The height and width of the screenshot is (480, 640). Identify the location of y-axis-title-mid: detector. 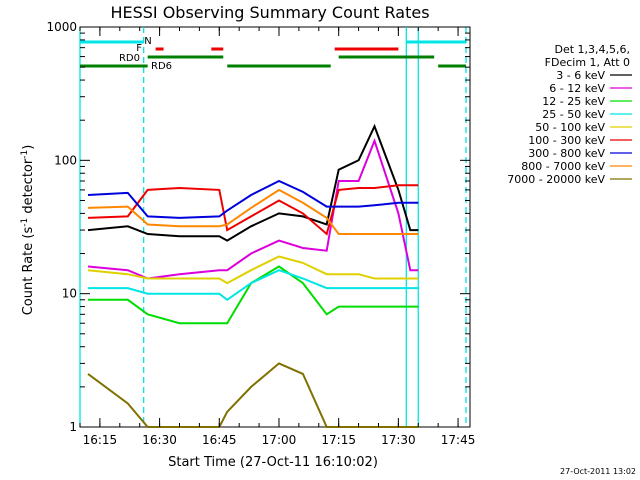
(28, 188).